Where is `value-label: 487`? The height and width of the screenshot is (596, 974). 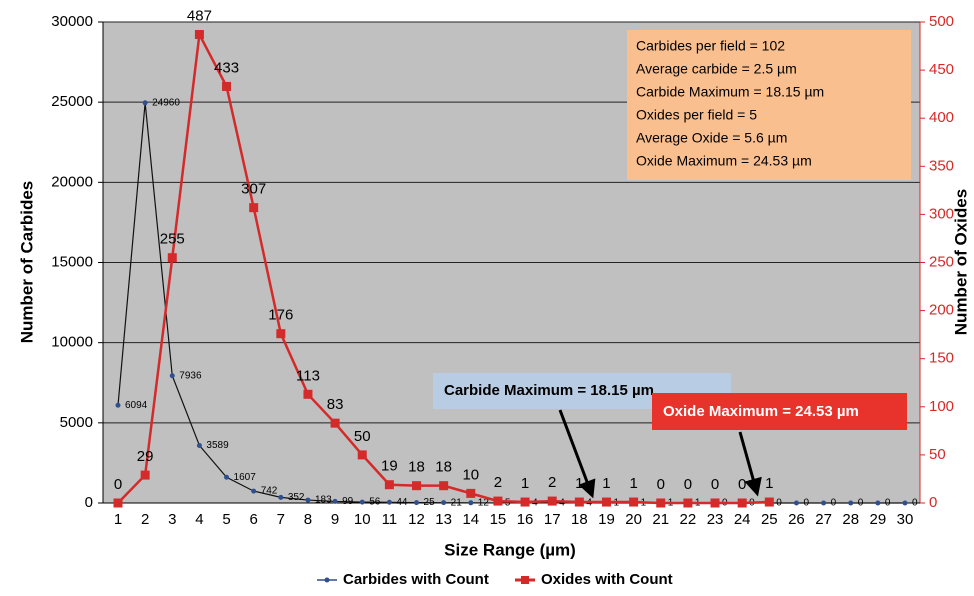
value-label: 487 is located at coordinates (199, 15).